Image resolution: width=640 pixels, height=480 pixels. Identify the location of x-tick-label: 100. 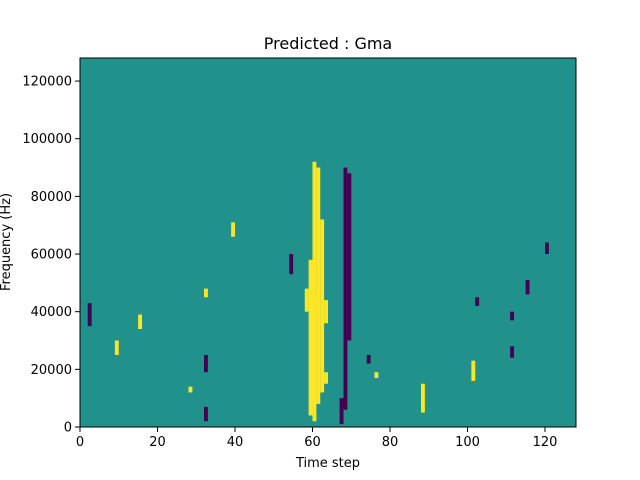
(467, 442).